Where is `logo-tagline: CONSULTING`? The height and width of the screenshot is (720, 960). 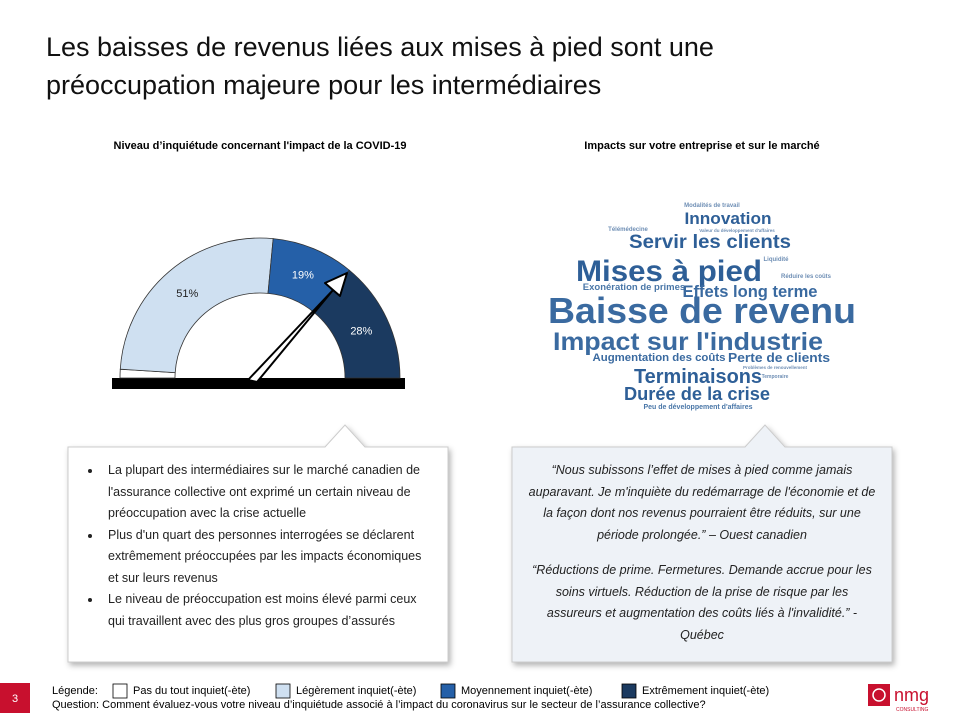 logo-tagline: CONSULTING is located at coordinates (912, 710).